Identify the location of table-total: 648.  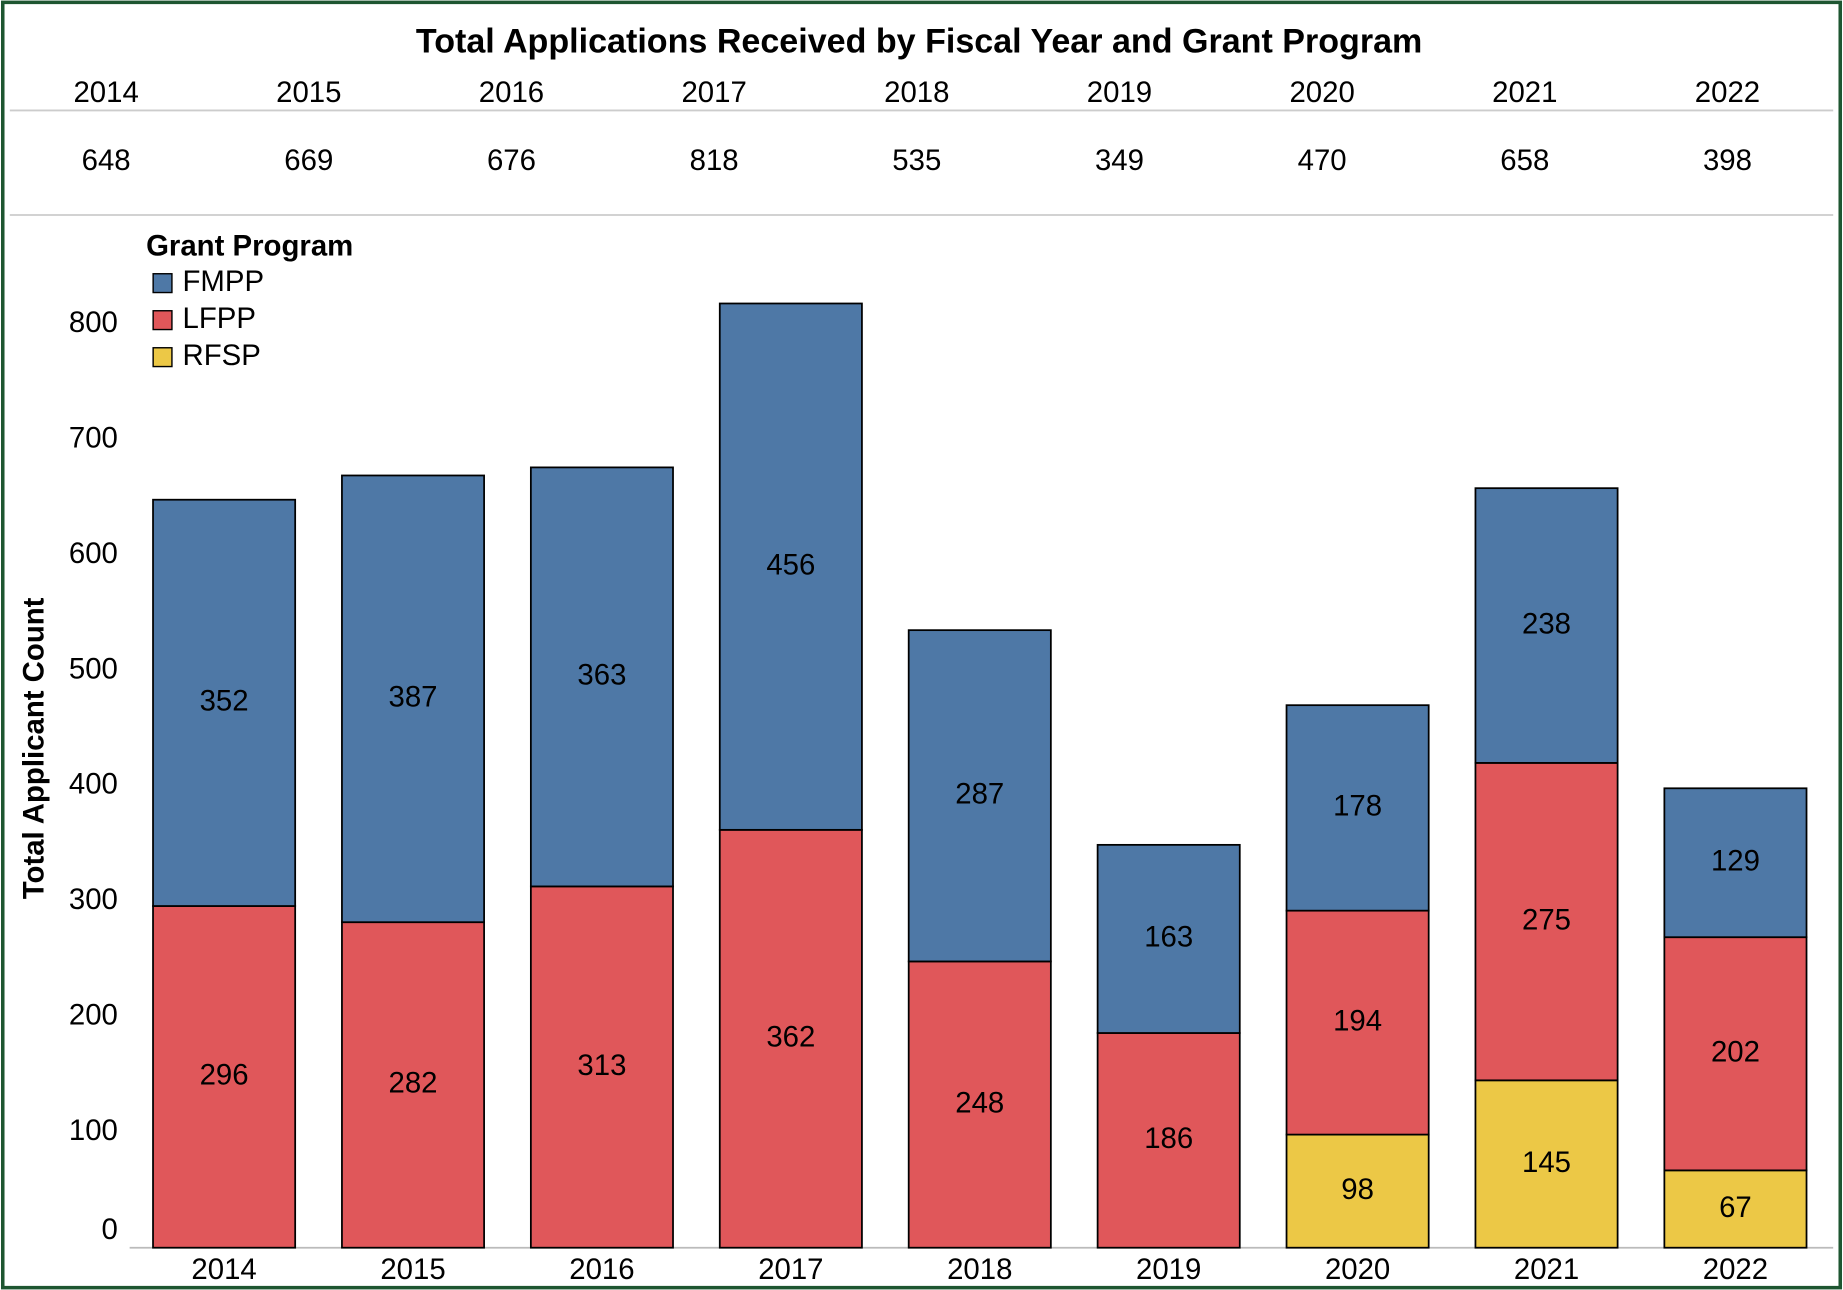
(106, 160).